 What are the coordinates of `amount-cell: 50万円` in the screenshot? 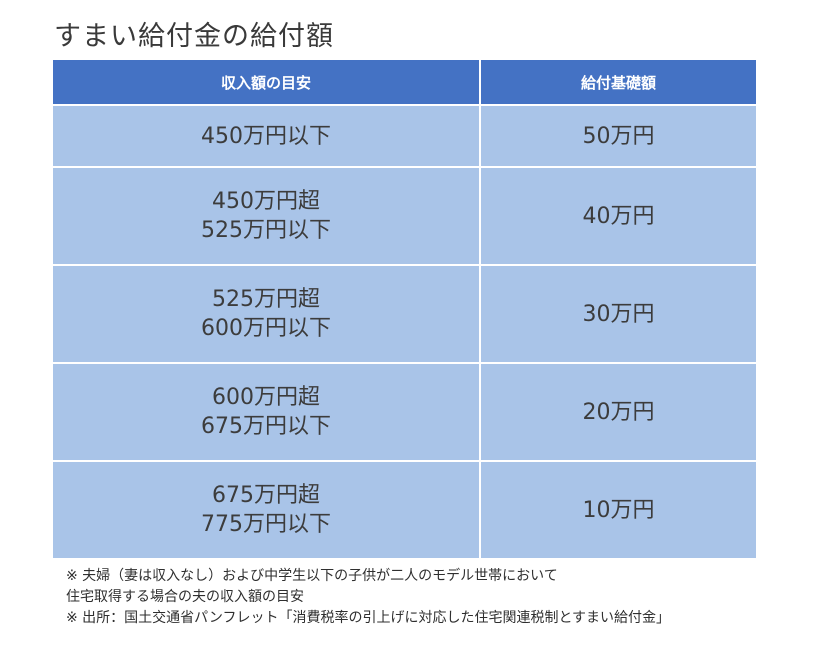 It's located at (618, 135).